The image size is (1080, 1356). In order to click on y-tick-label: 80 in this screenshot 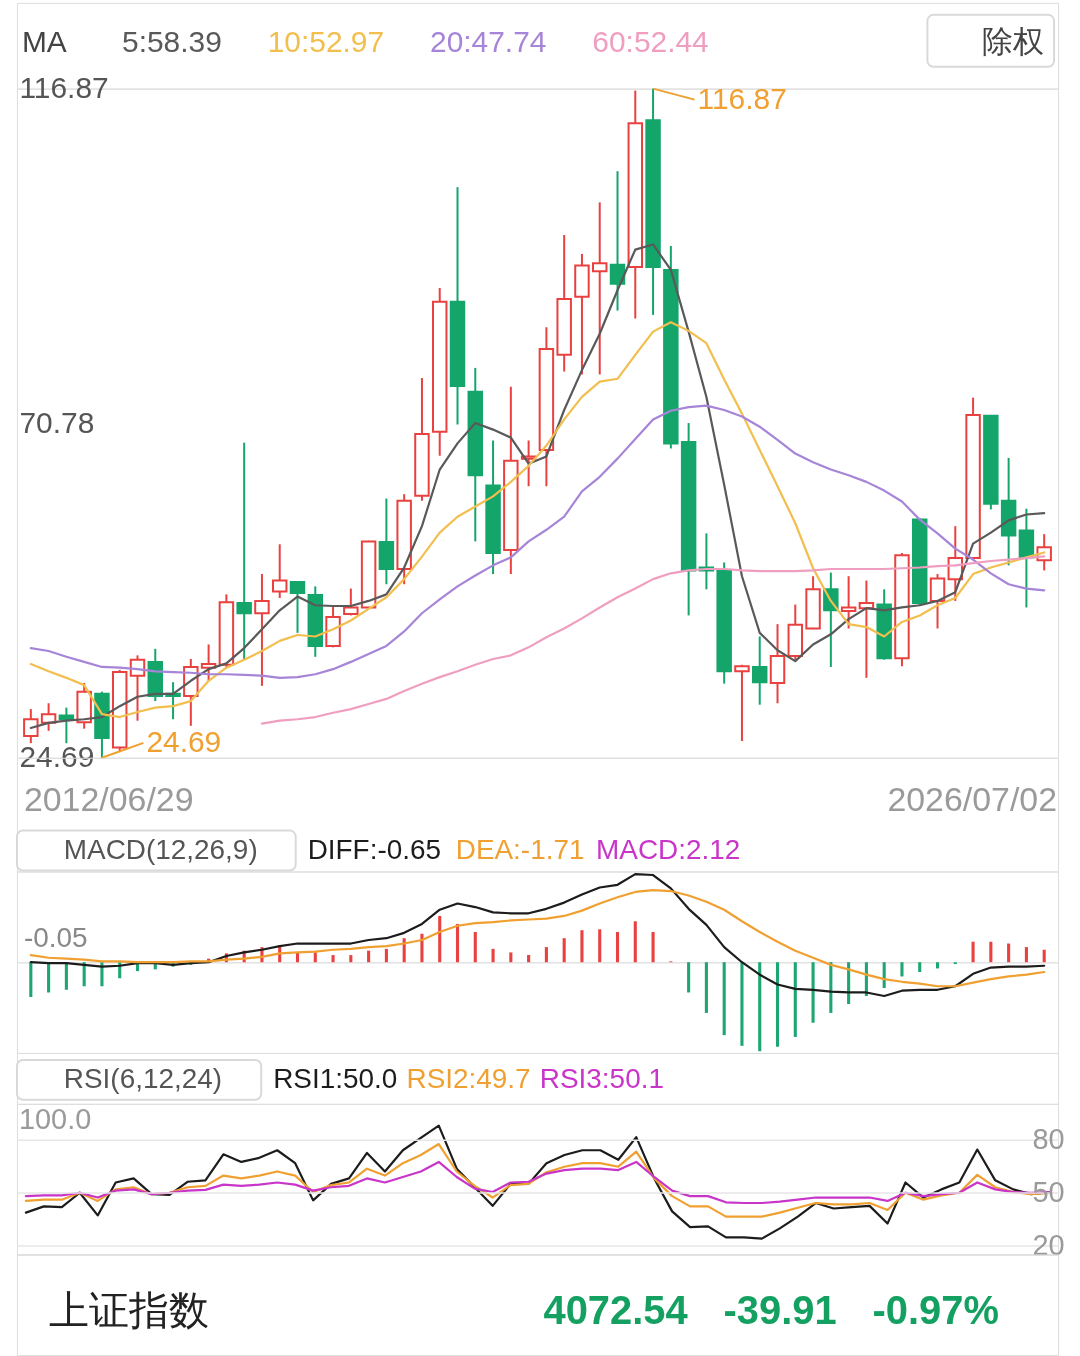, I will do `click(1048, 1138)`.